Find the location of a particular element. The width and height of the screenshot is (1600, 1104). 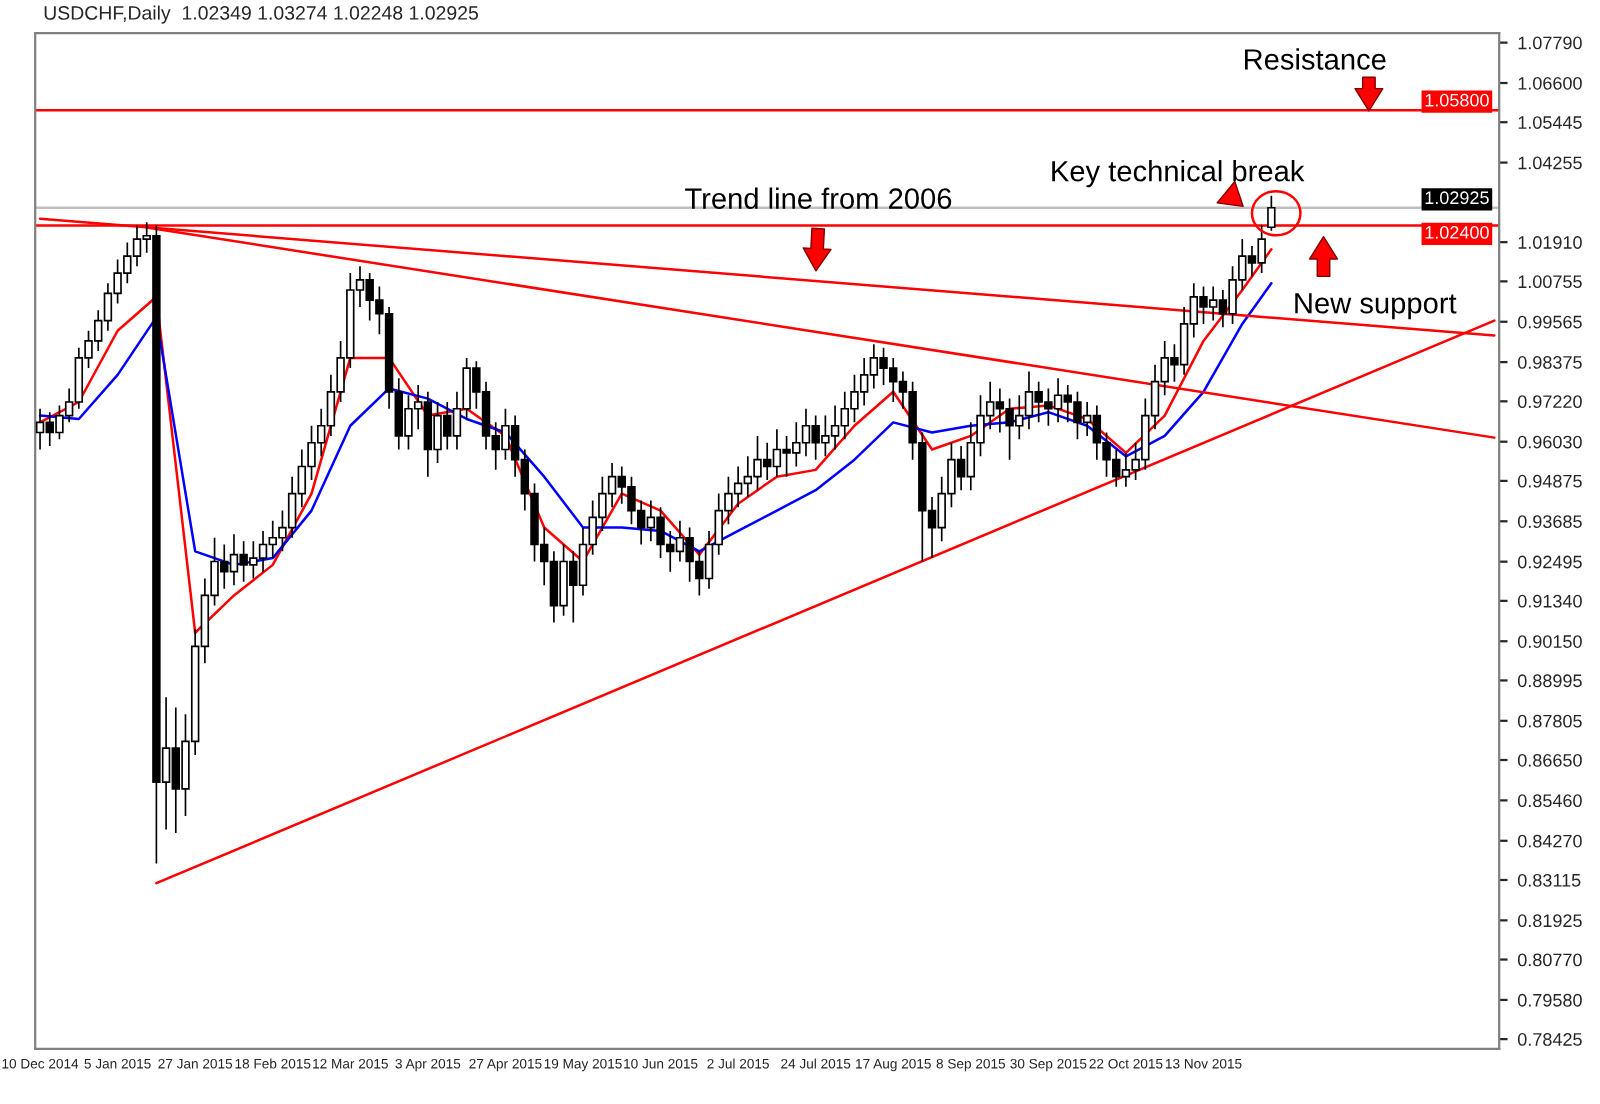

chart-title: USDCHF,Daily 1.02349 1.03274 1.02248 1.02925 is located at coordinates (261, 14).